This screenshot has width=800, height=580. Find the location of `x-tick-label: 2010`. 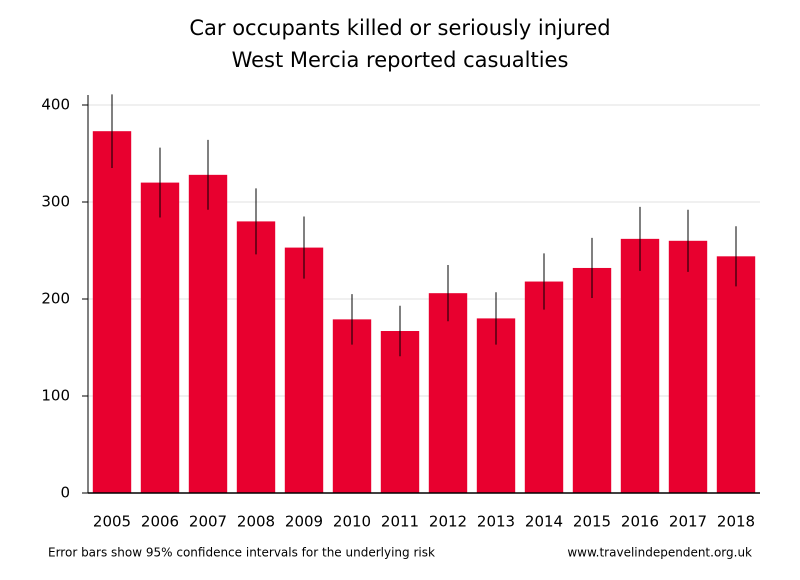

x-tick-label: 2010 is located at coordinates (352, 522).